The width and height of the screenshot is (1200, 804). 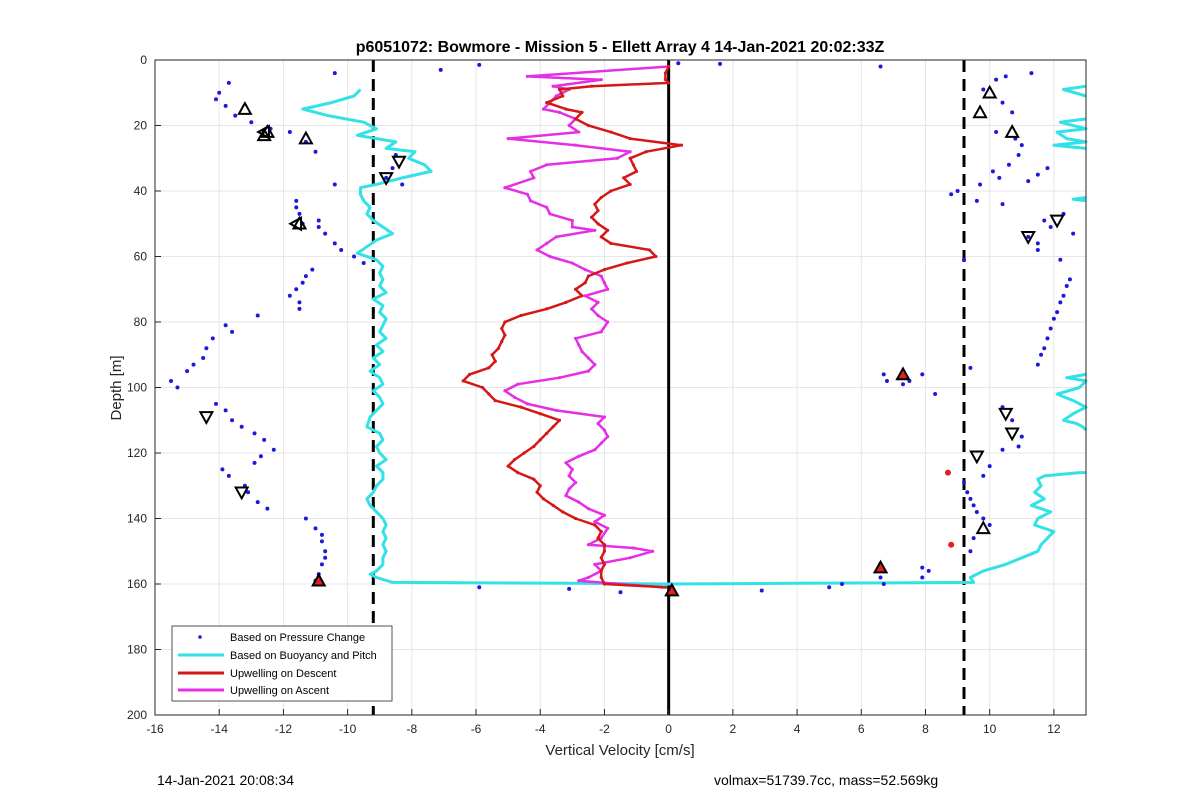 I want to click on x-tick-label: -2, so click(x=604, y=729).